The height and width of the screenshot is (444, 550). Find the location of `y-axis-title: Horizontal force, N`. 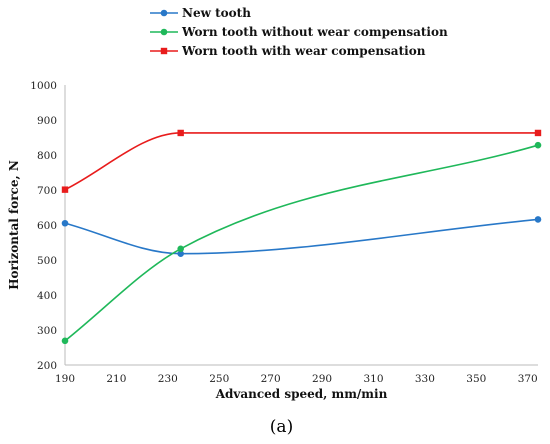

y-axis-title: Horizontal force, N is located at coordinates (14, 225).